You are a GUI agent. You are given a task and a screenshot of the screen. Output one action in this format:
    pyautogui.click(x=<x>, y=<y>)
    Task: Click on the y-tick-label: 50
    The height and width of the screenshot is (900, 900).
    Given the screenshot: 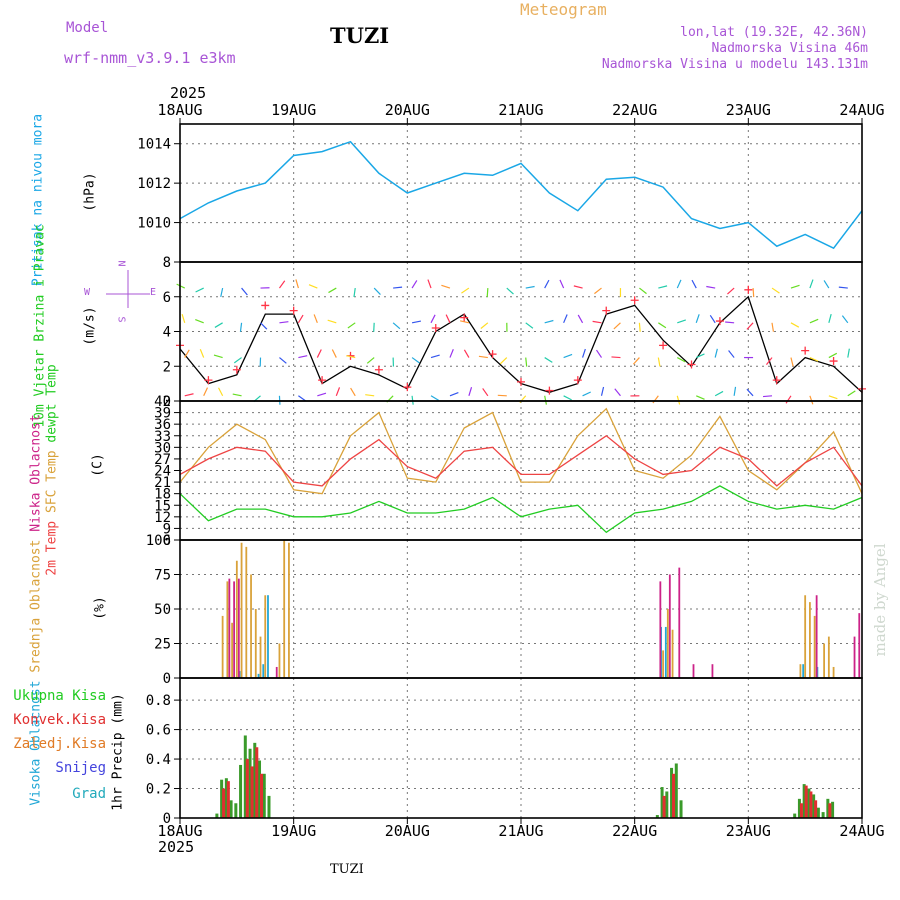 What is the action you would take?
    pyautogui.click(x=162, y=610)
    